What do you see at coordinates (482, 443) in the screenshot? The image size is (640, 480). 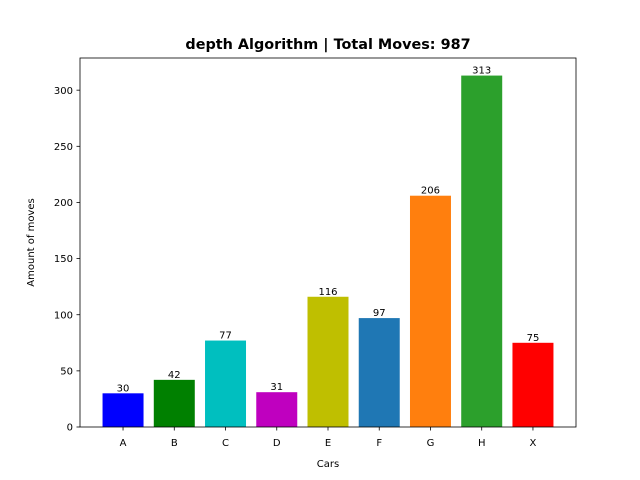 I see `x-tick-label-h: H` at bounding box center [482, 443].